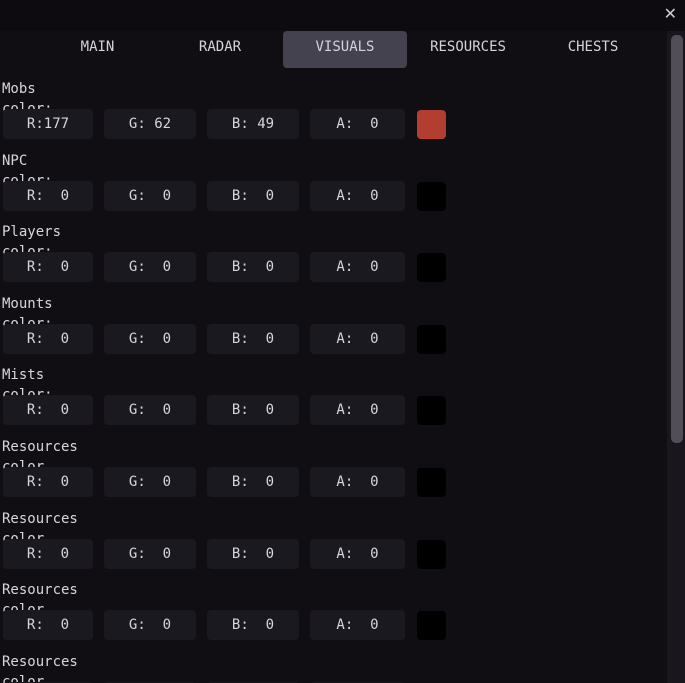 This screenshot has width=685, height=683. I want to click on r-channel-input: R:177, so click(48, 124).